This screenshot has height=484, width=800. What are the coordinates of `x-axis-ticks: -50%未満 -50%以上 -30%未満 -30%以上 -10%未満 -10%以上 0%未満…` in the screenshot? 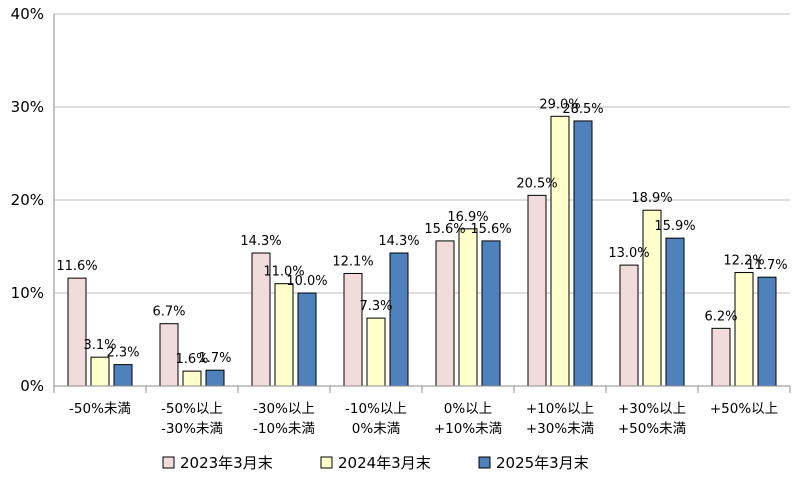 It's located at (423, 419).